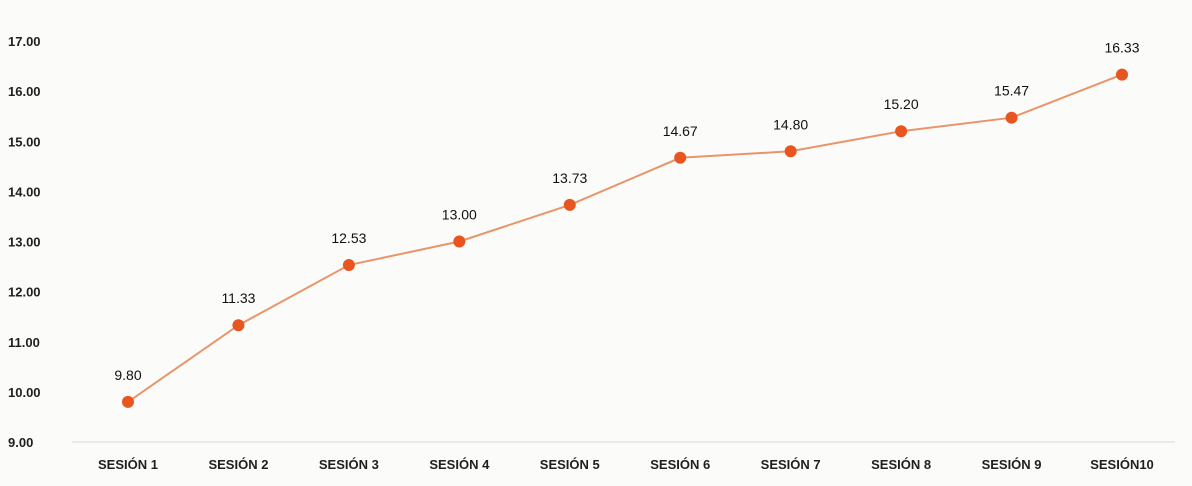 The width and height of the screenshot is (1192, 486). What do you see at coordinates (24, 91) in the screenshot?
I see `y-tick-label: 16.00` at bounding box center [24, 91].